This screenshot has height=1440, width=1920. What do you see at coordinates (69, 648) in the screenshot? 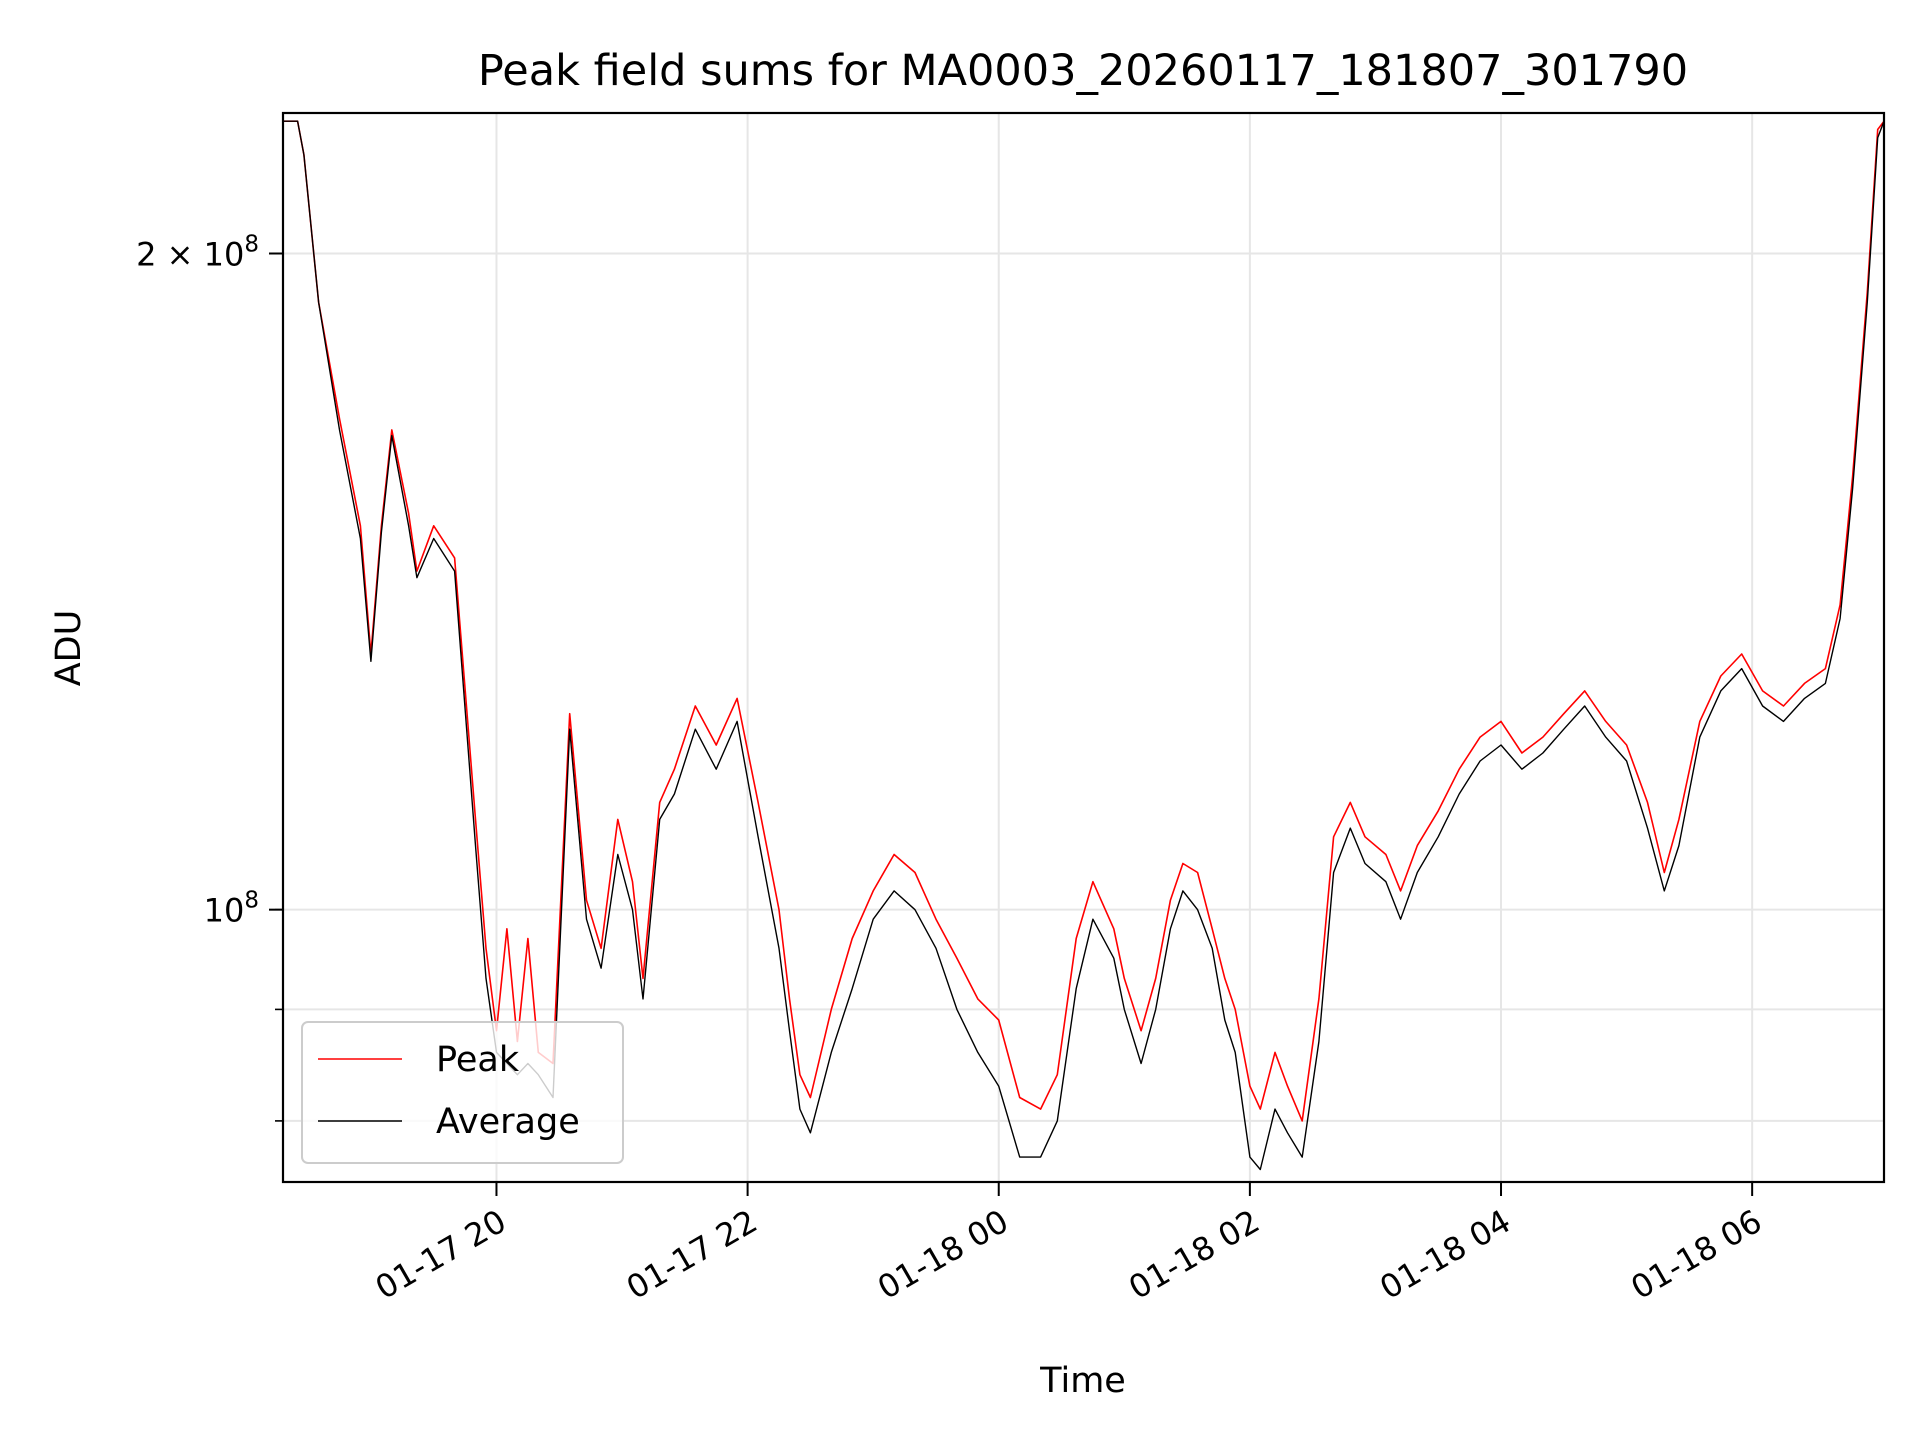
I see `y-axis-label: ADU` at bounding box center [69, 648].